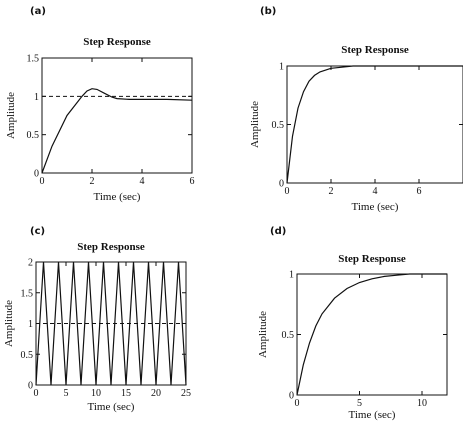 The height and width of the screenshot is (423, 463). What do you see at coordinates (268, 11) in the screenshot?
I see `panel-label: (b)` at bounding box center [268, 11].